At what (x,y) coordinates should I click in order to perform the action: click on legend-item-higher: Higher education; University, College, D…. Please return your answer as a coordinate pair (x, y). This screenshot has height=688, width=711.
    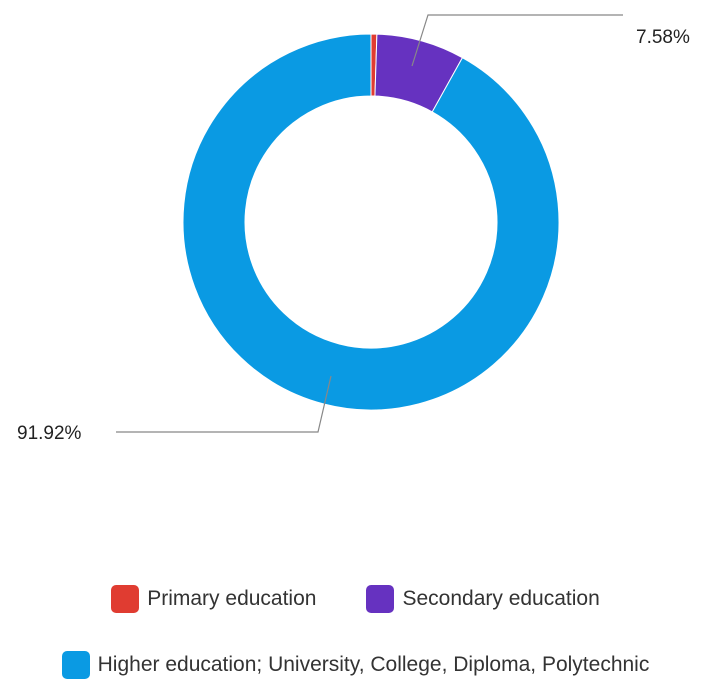
    Looking at the image, I should click on (355, 665).